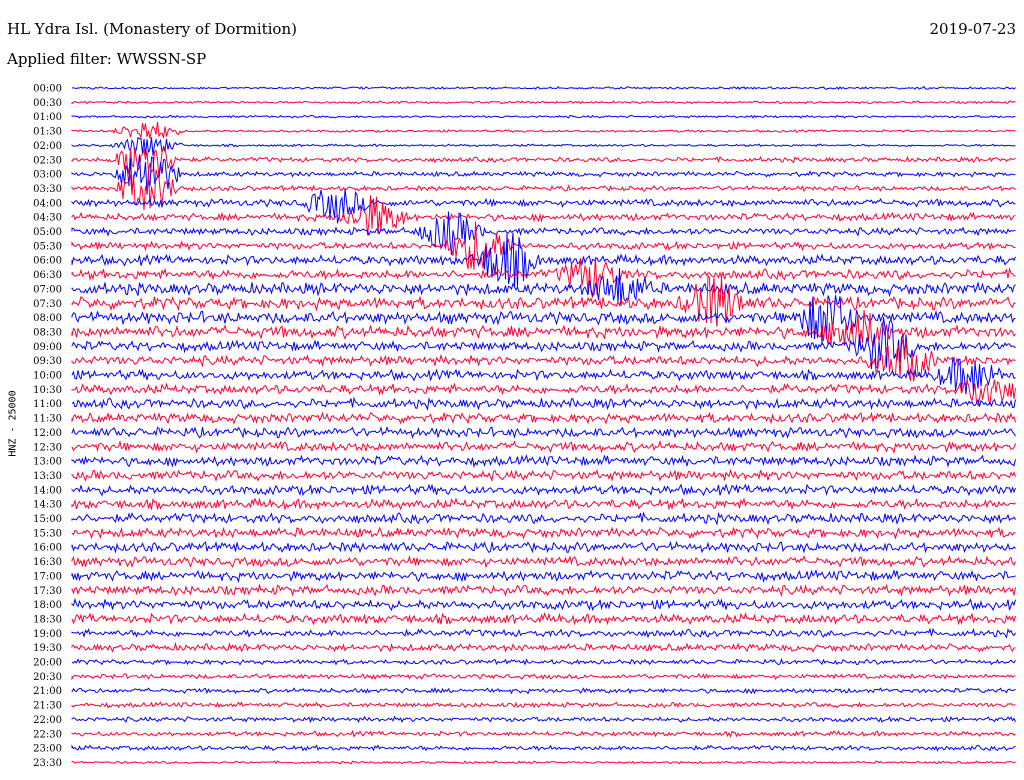  Describe the element at coordinates (47, 261) in the screenshot. I see `row-label-0600: 06:00` at that location.